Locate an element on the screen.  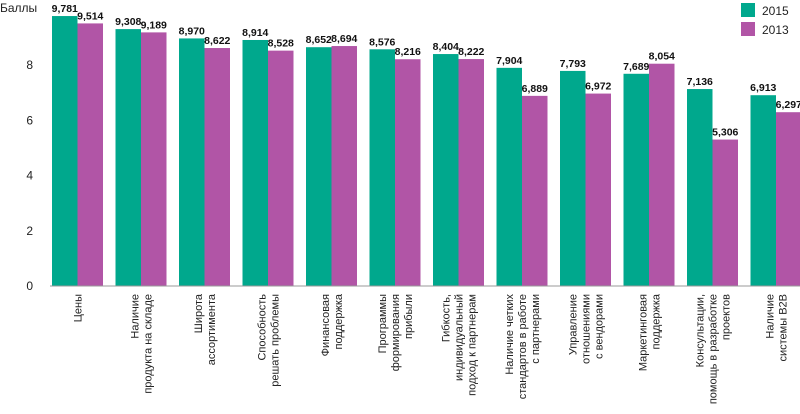
value-label: 7,904 is located at coordinates (509, 61).